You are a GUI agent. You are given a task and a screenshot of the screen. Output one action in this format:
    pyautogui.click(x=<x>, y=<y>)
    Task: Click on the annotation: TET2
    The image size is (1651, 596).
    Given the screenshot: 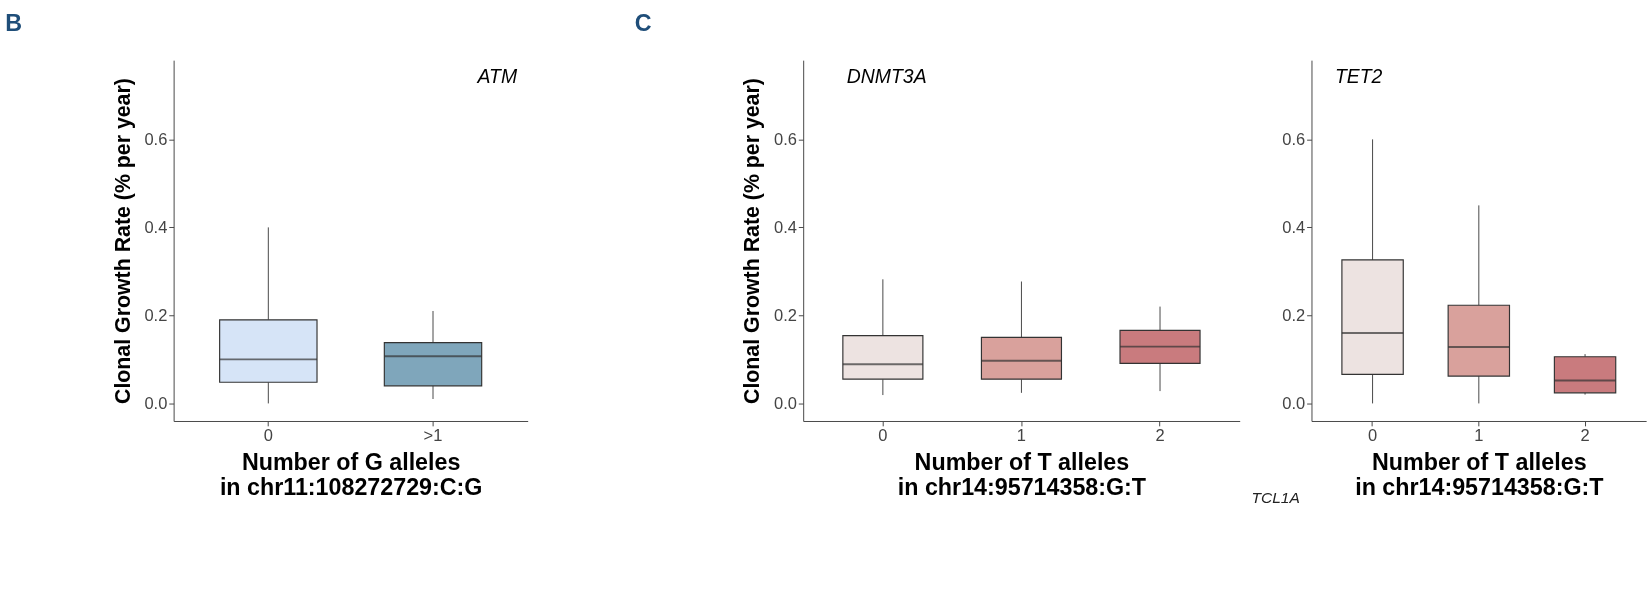 What is the action you would take?
    pyautogui.click(x=1358, y=76)
    